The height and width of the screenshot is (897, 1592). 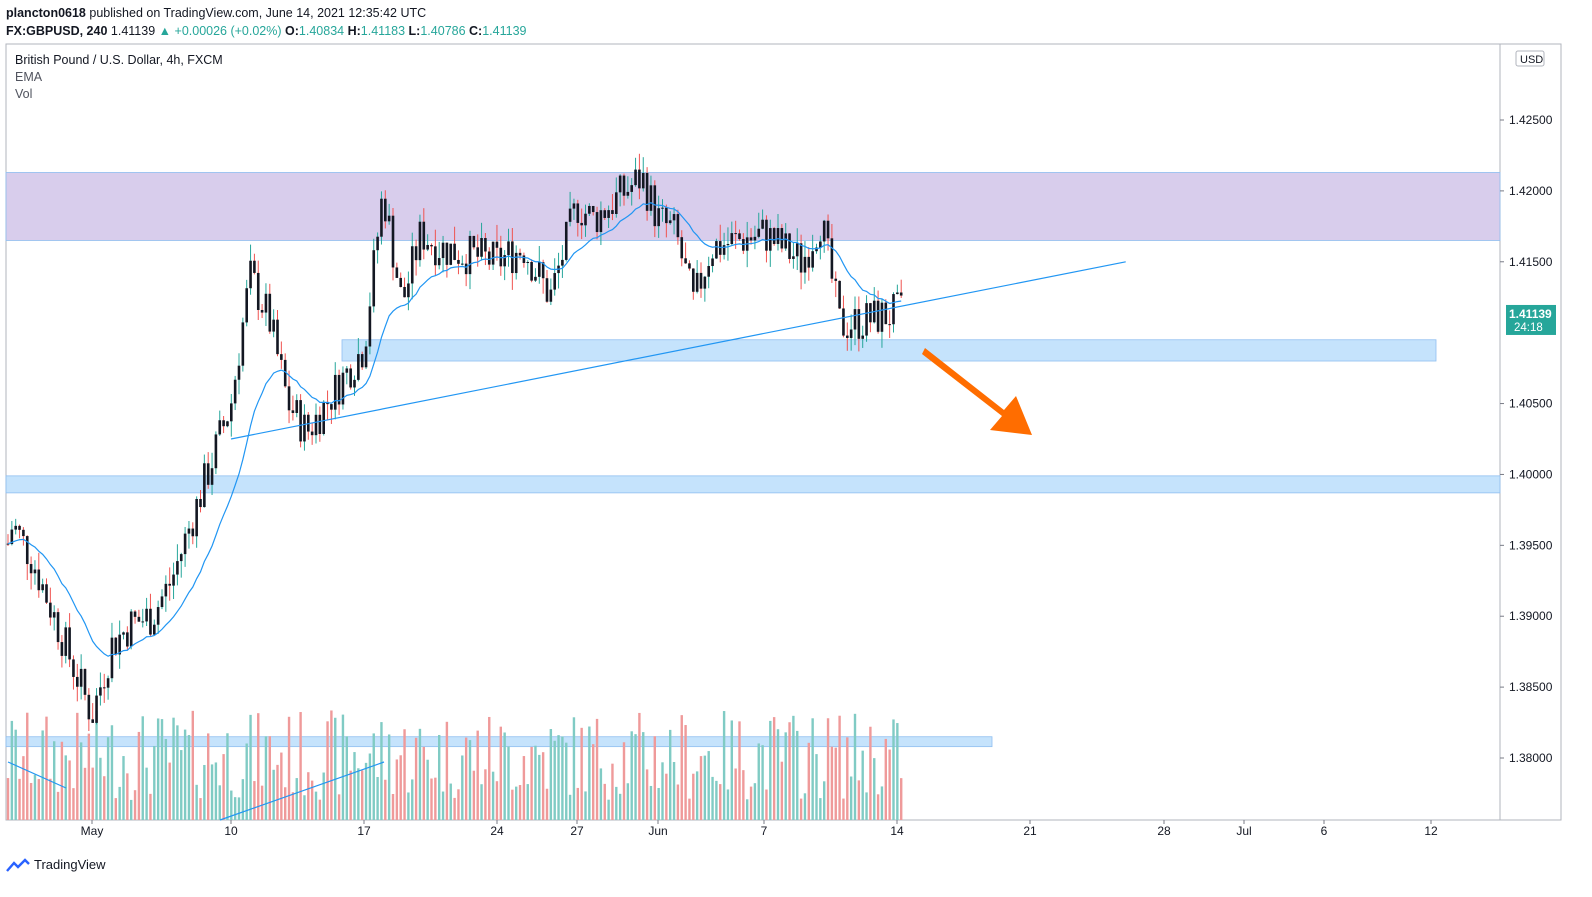 What do you see at coordinates (753, 484) in the screenshot?
I see `support-zone-lower` at bounding box center [753, 484].